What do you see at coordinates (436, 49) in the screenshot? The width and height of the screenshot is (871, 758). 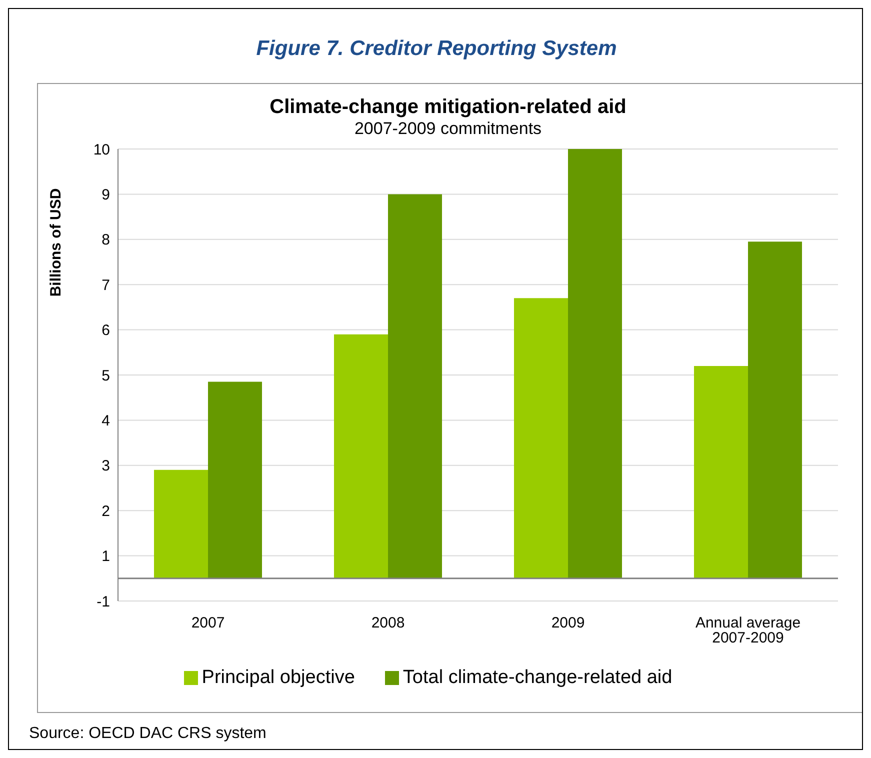 I see `caption: Figure 7. Creditor Reporting System` at bounding box center [436, 49].